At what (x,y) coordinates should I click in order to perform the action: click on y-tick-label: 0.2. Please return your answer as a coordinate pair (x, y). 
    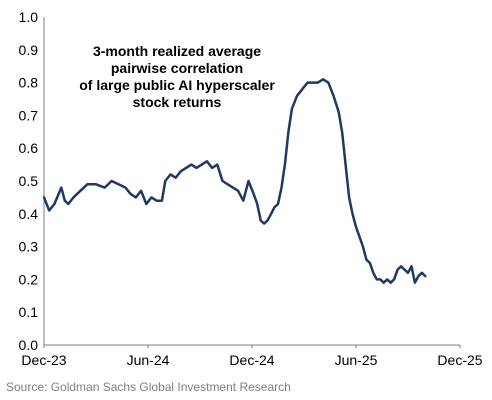
    Looking at the image, I should click on (29, 279).